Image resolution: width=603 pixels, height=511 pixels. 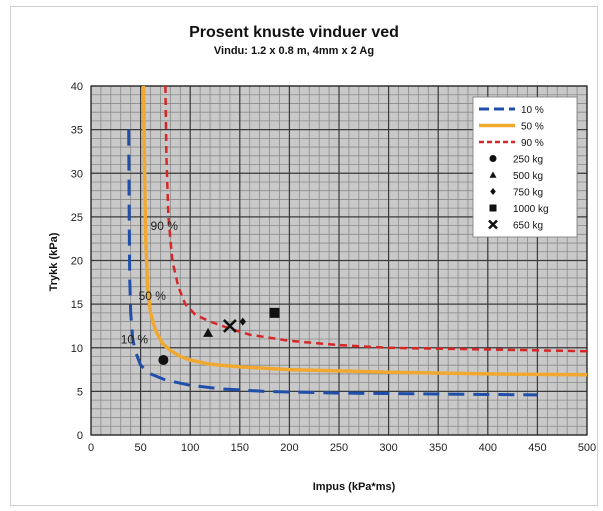 I want to click on y-tick-label: 20, so click(x=77, y=262).